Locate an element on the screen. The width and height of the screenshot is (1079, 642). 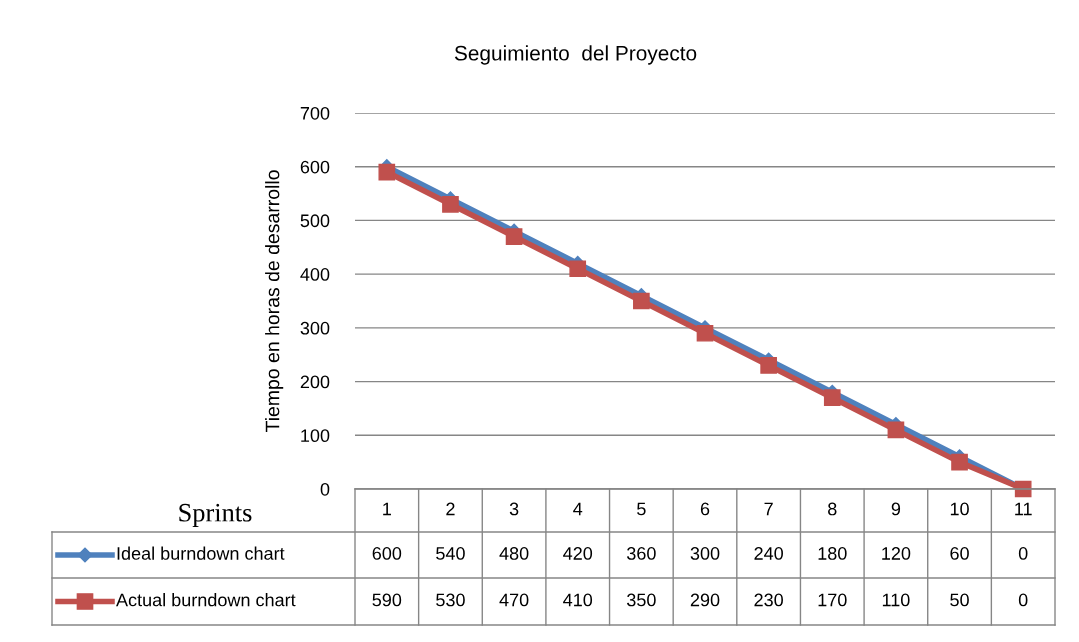
data-label: 360 is located at coordinates (641, 553).